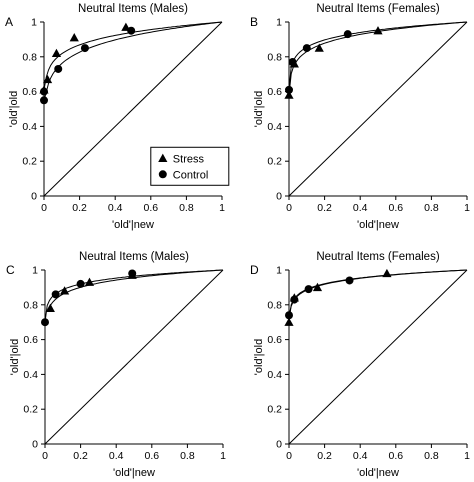 The image size is (474, 482). I want to click on panel-letter: B, so click(254, 22).